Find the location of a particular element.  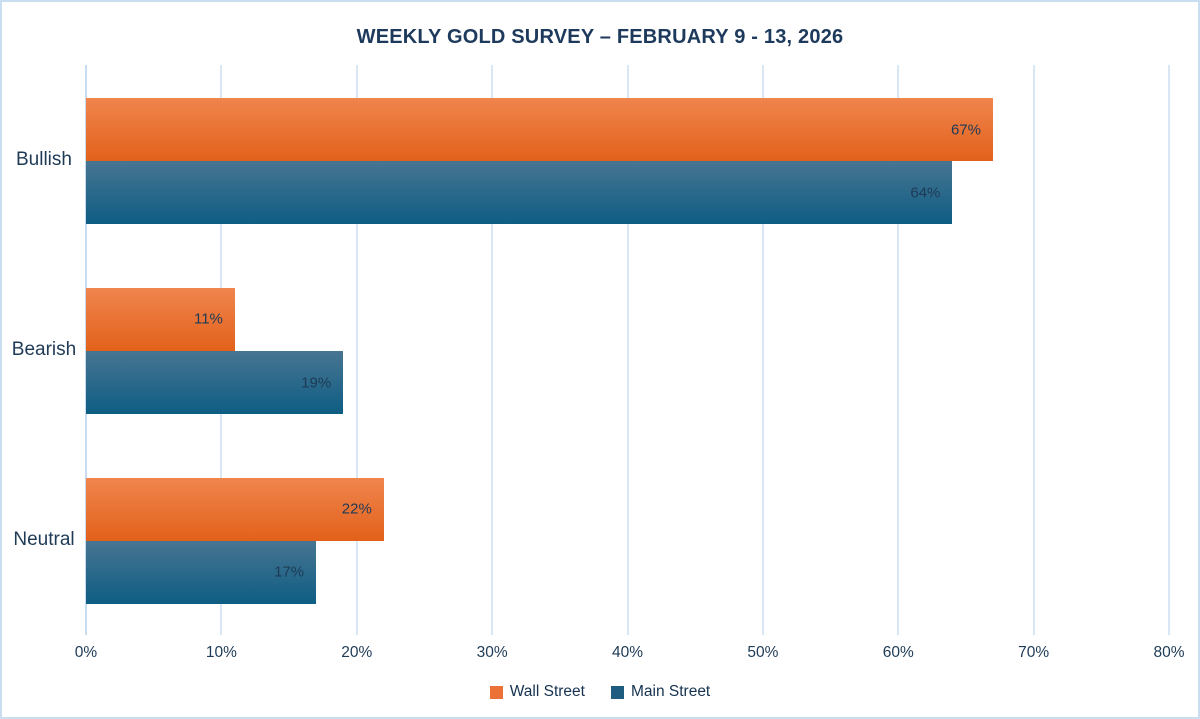

category-label-bearish: Bearish is located at coordinates (44, 349).